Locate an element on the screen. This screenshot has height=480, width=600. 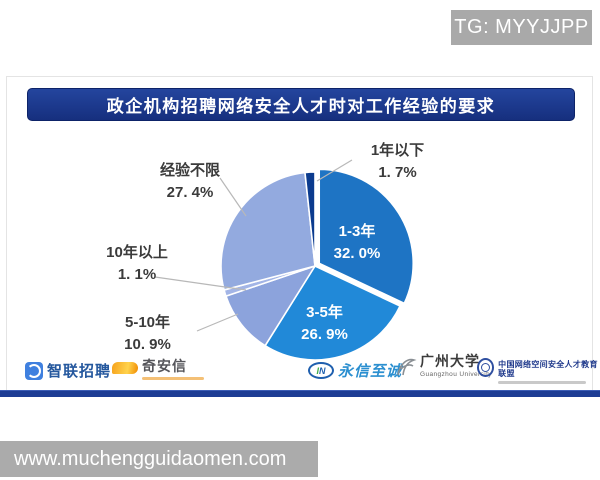
logo-alliance: 中国网络空间安全人才教育联盟 is located at coordinates (538, 371).